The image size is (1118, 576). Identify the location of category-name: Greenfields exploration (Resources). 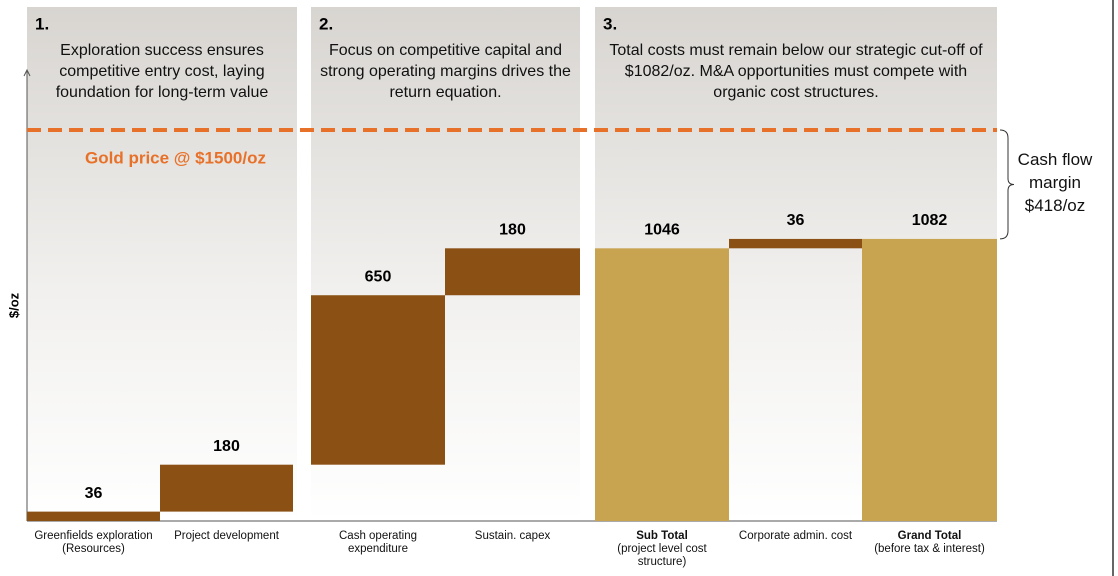
(93, 542).